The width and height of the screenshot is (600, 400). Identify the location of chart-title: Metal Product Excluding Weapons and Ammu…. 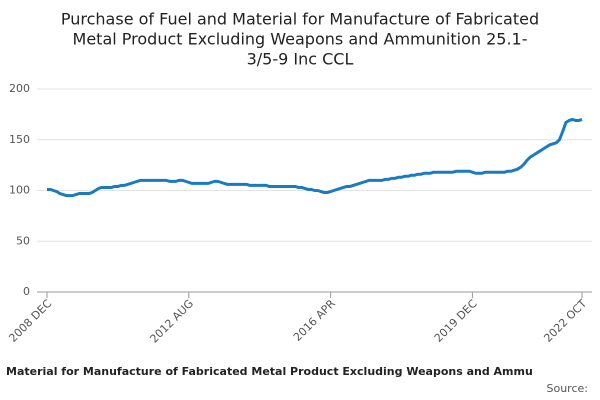
(300, 39).